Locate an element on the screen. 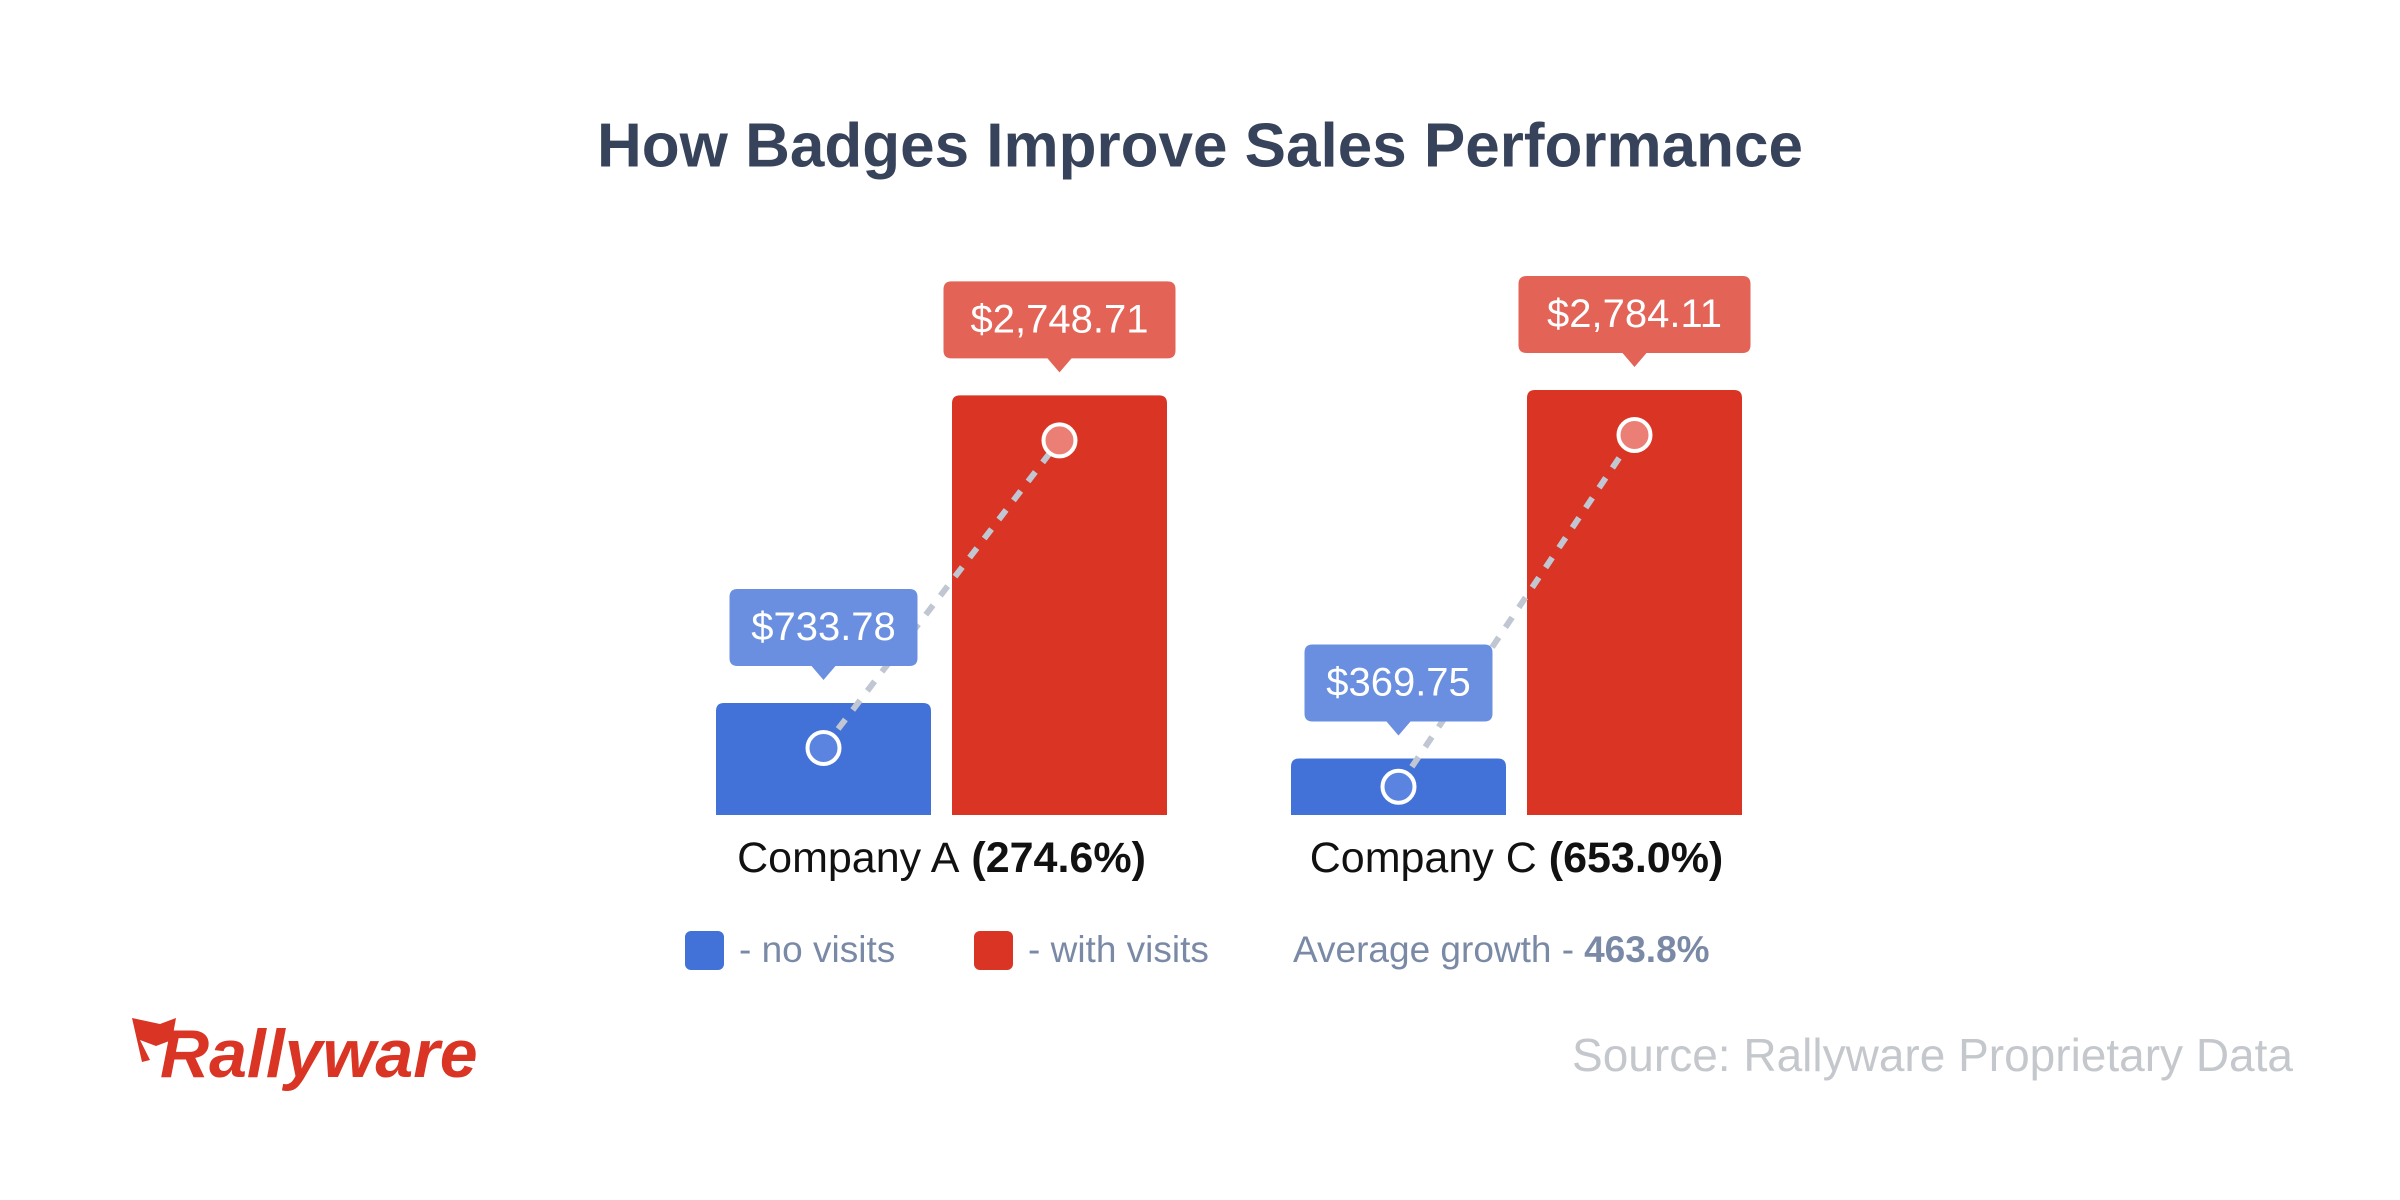  average-growth: Average growth -463.8% is located at coordinates (1501, 949).